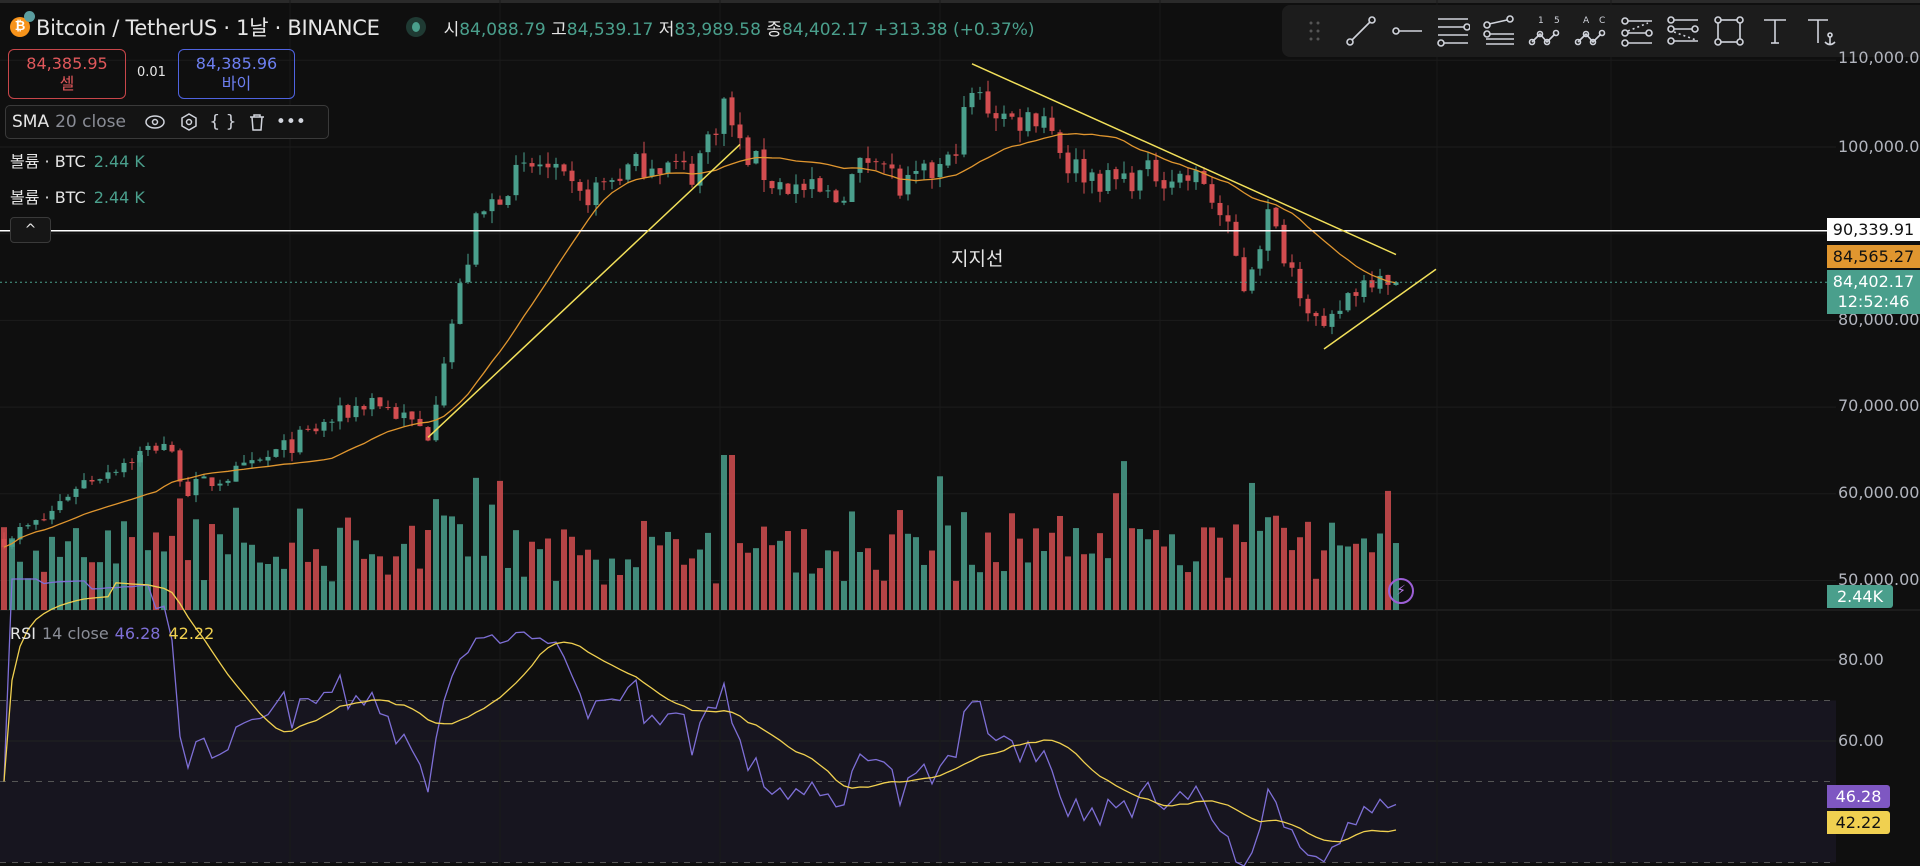  Describe the element at coordinates (1775, 31) in the screenshot. I see `text-icon` at that location.